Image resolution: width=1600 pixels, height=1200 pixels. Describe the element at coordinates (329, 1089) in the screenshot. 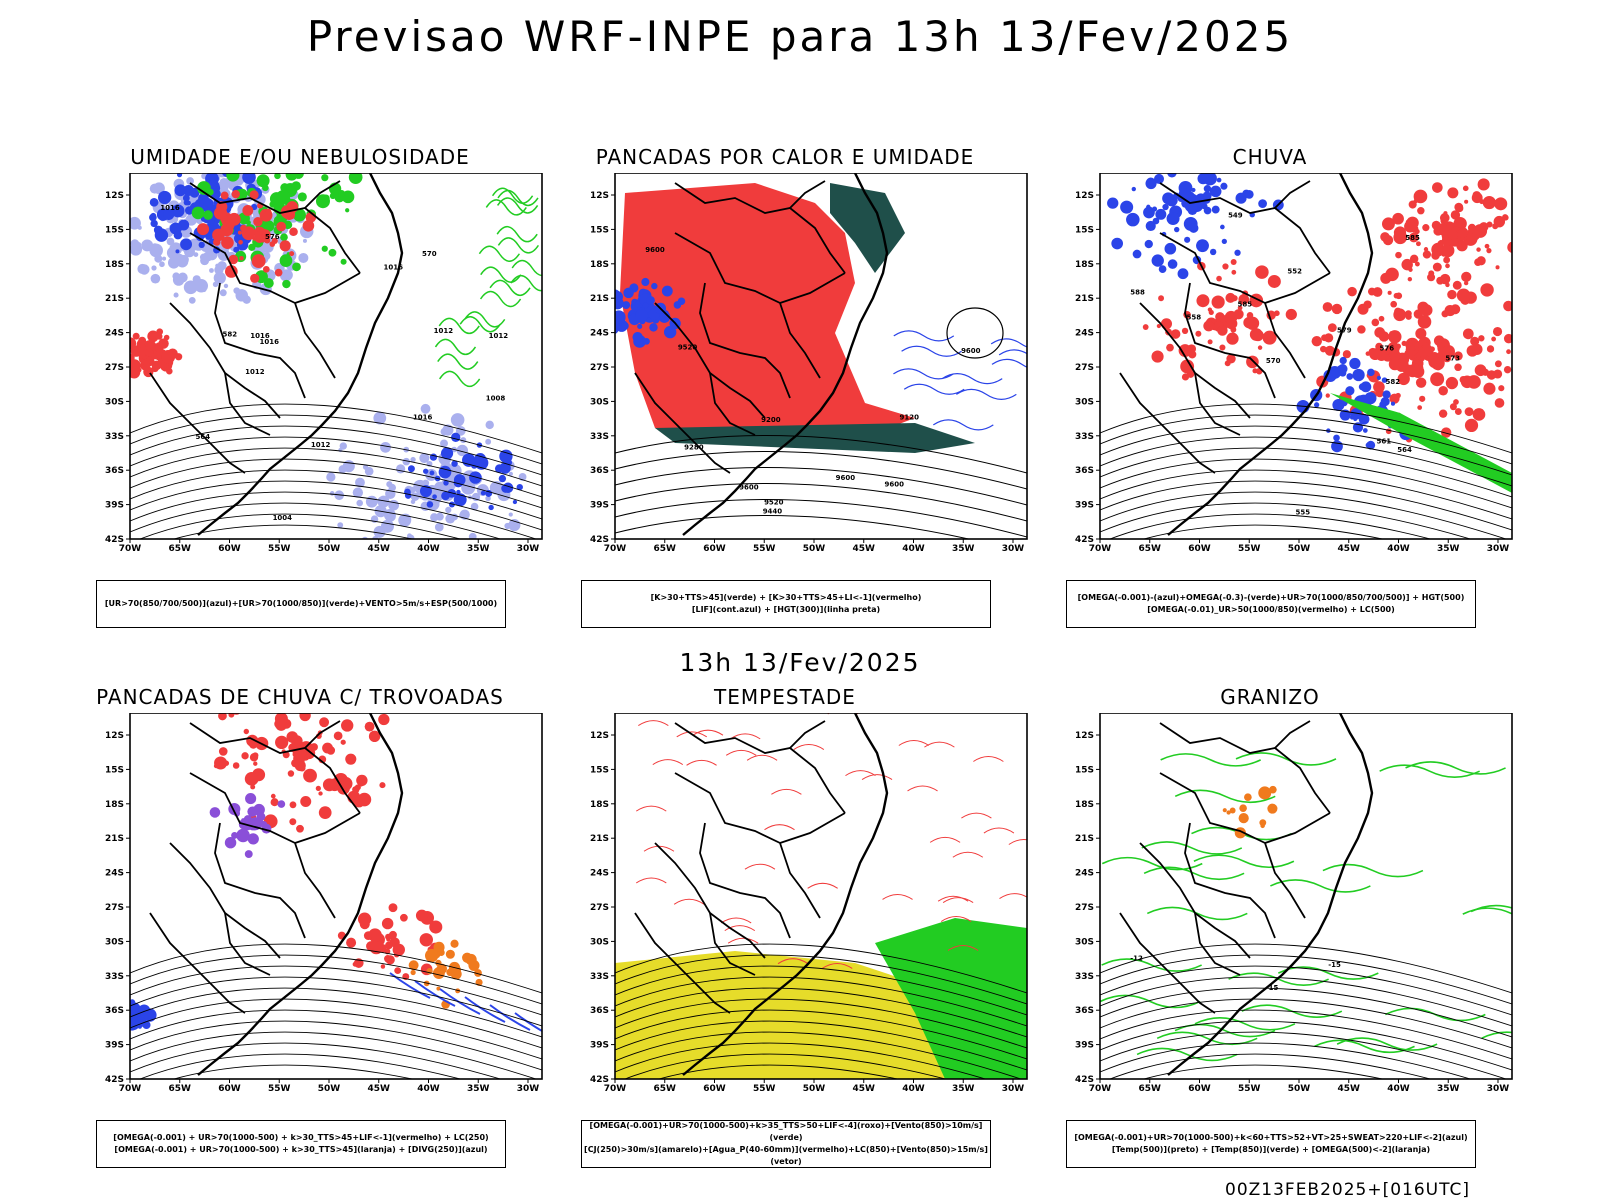

I see `lon-tick-label: 50W` at that location.